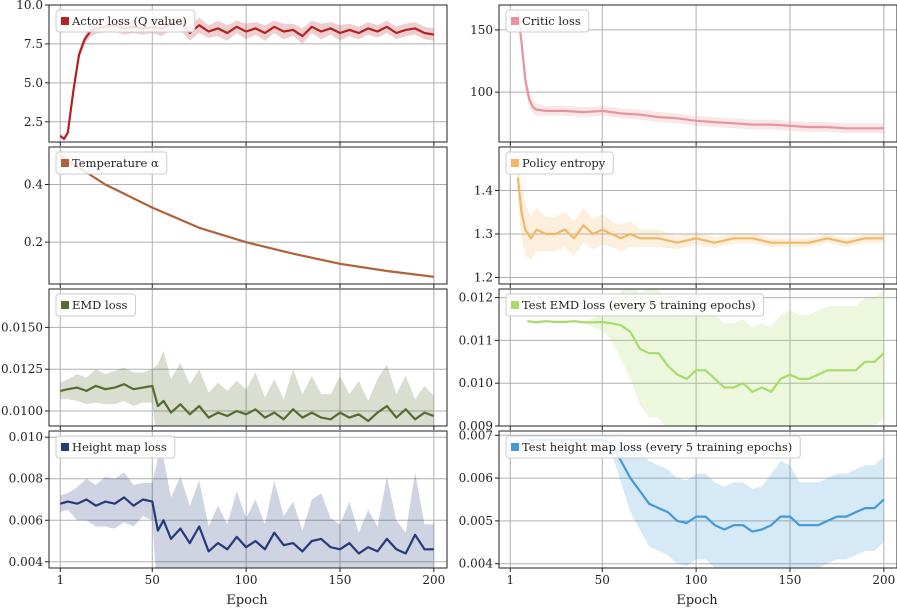  I want to click on y-tick-label: 1.3, so click(483, 234).